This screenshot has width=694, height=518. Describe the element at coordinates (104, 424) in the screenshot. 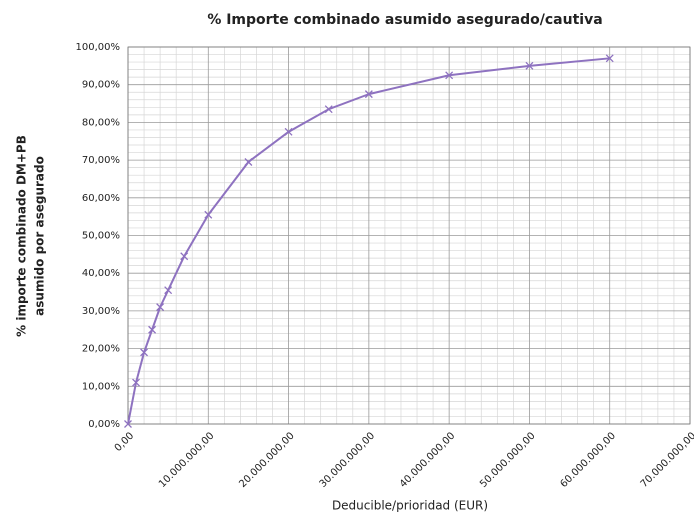

I see `y-tick-label: 0,00%` at that location.